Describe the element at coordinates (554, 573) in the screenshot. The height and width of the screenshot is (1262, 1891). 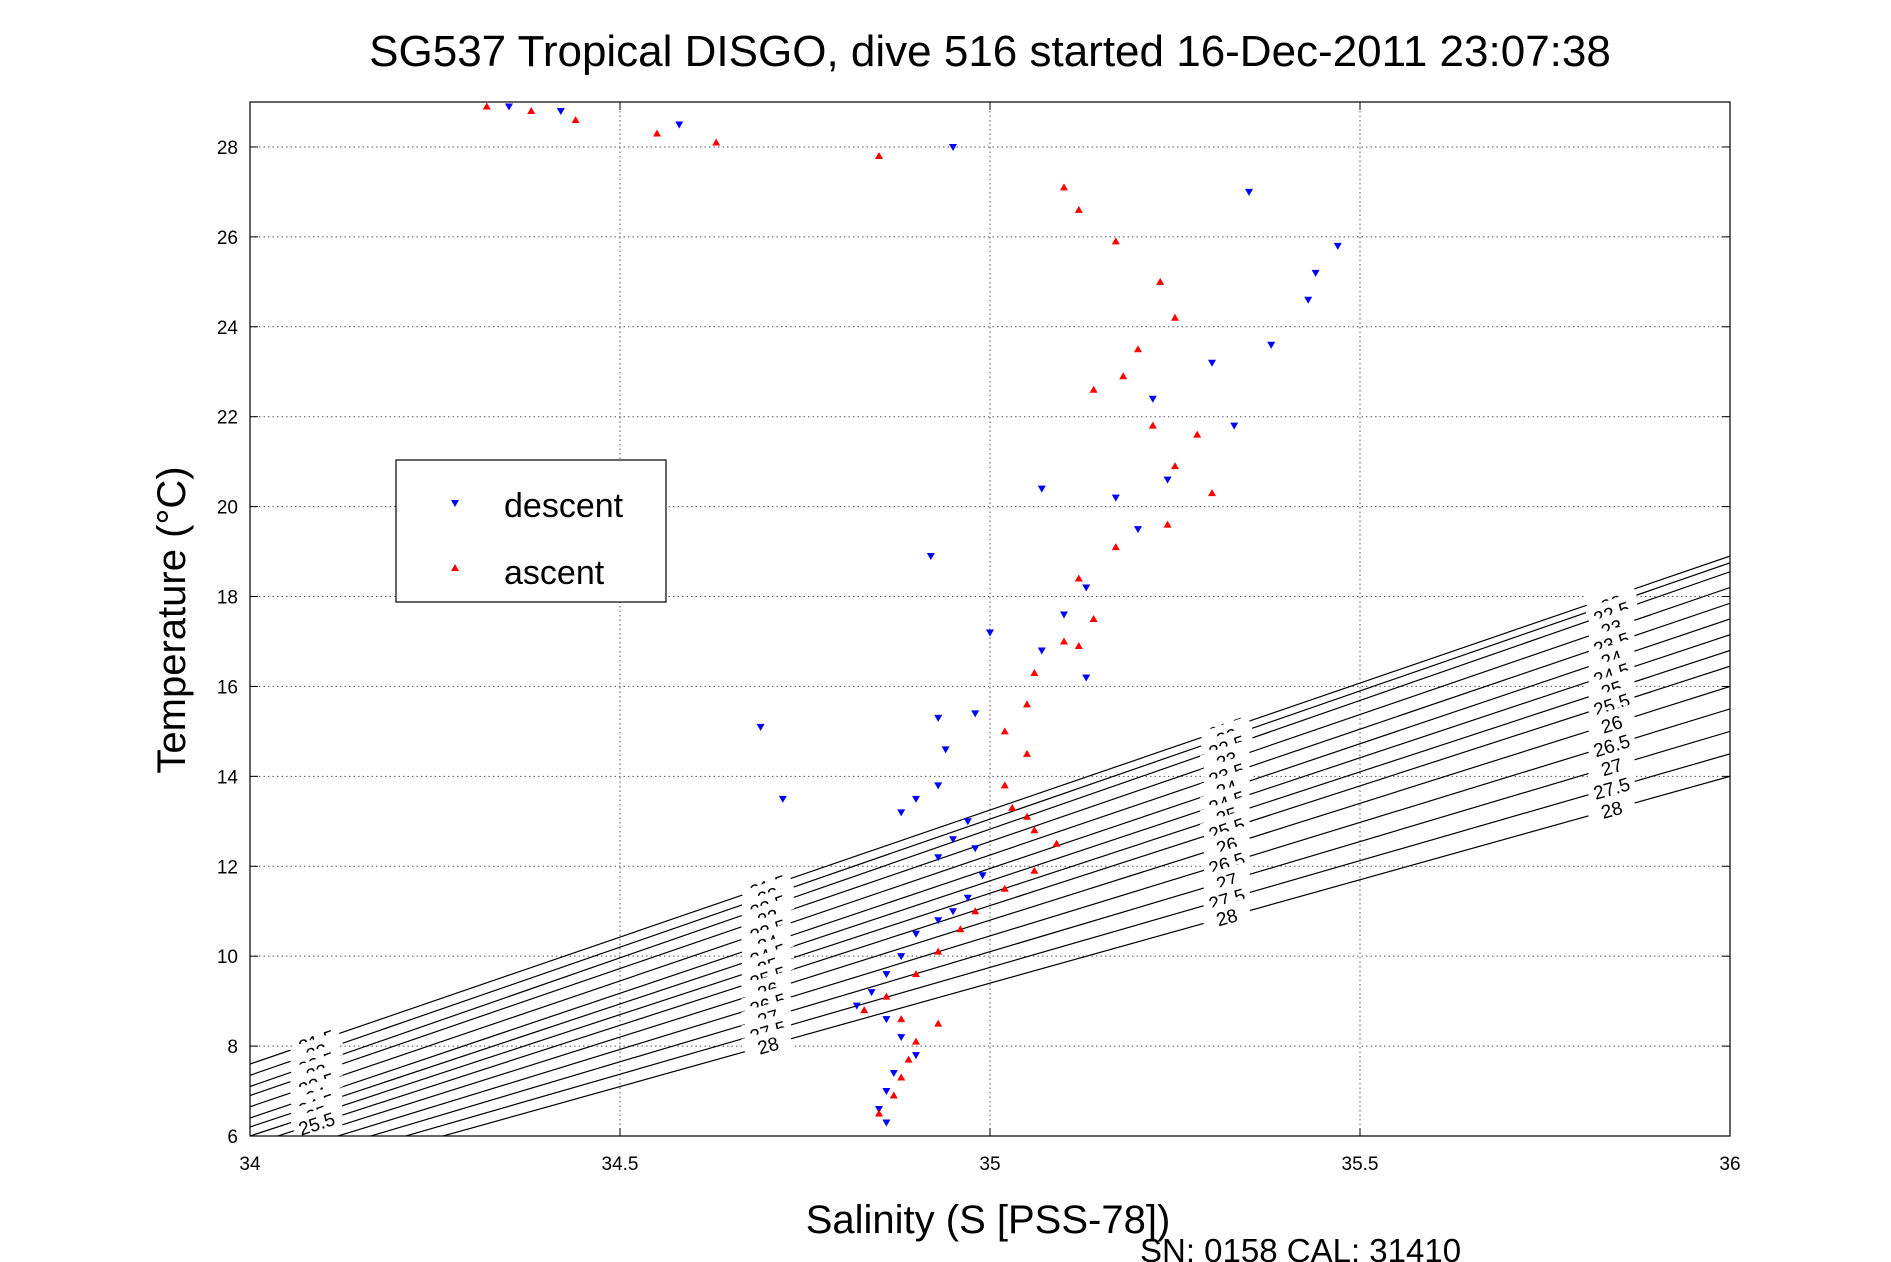
I see `legend-label-ascent: ascent` at that location.